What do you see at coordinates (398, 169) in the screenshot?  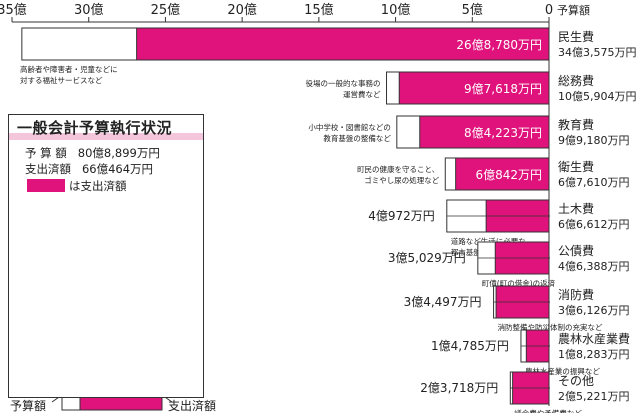 I see `category-note: 町民の健康を守ること、` at bounding box center [398, 169].